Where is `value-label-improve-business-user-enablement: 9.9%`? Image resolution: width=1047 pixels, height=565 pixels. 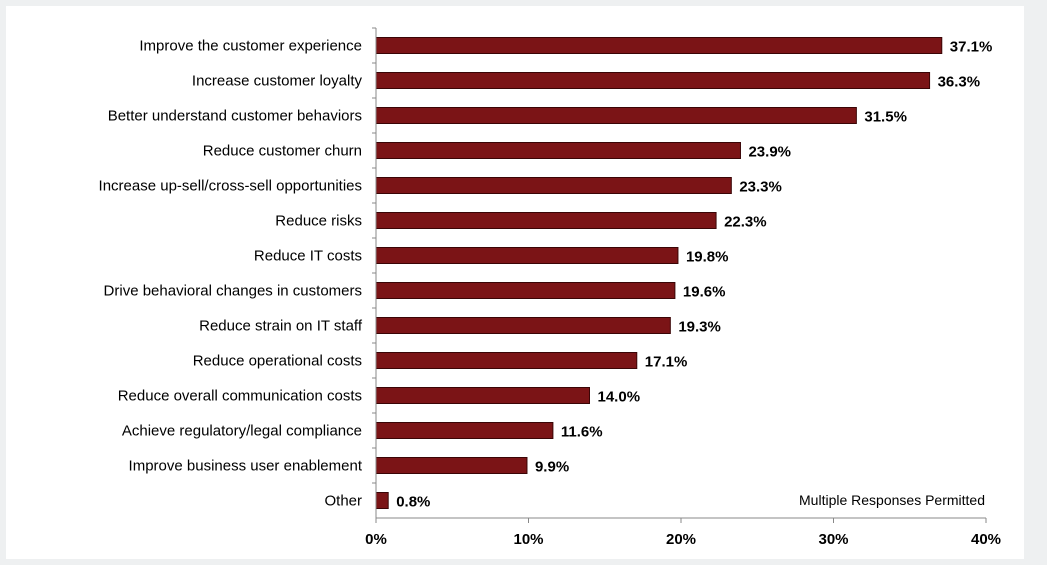
value-label-improve-business-user-enablement: 9.9% is located at coordinates (552, 467).